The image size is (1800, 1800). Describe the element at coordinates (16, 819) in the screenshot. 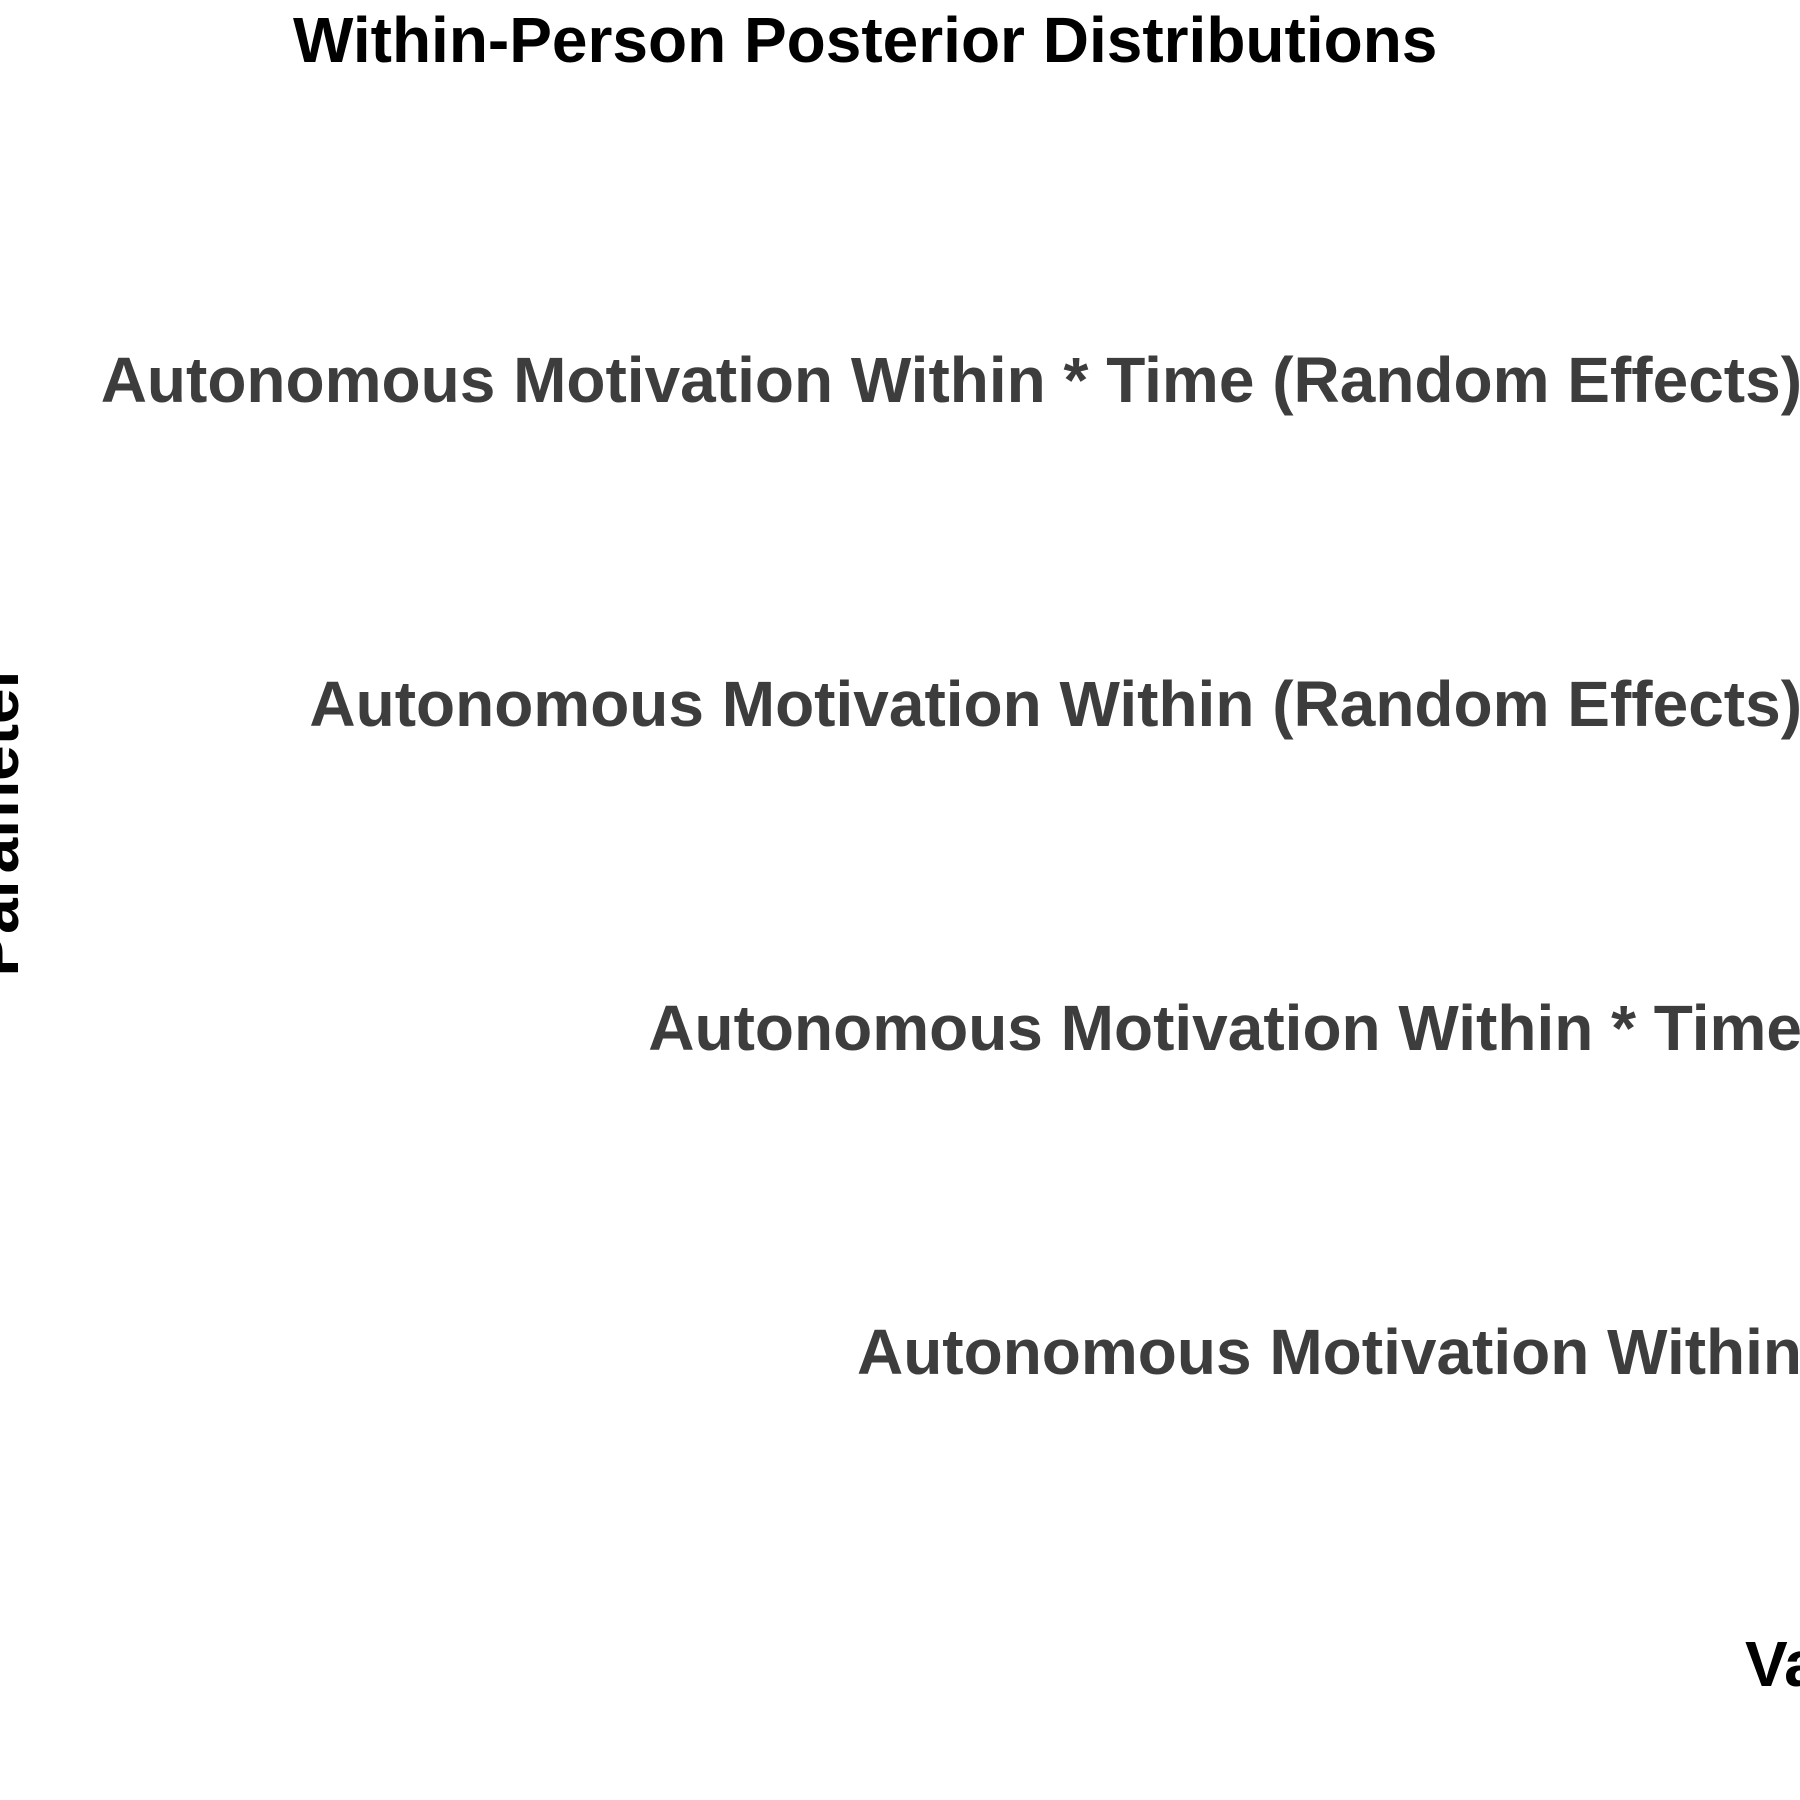

I see `y-axis-title: Parameter` at that location.